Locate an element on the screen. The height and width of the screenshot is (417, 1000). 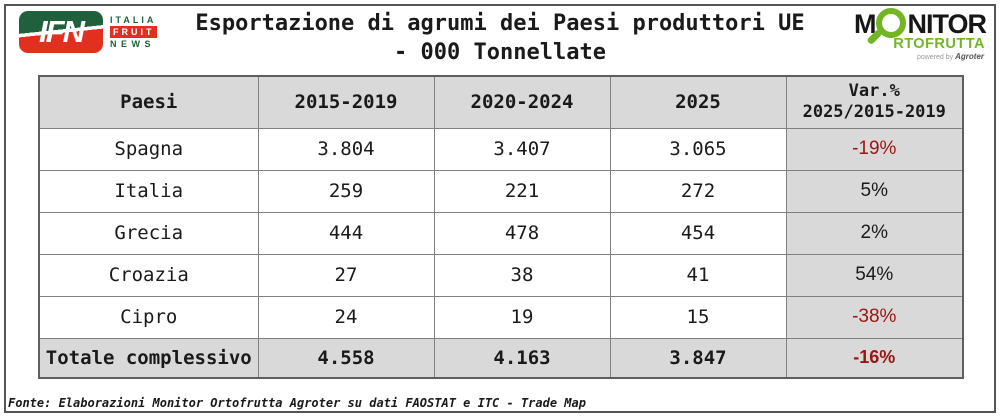
value-cell: 454 is located at coordinates (698, 233).